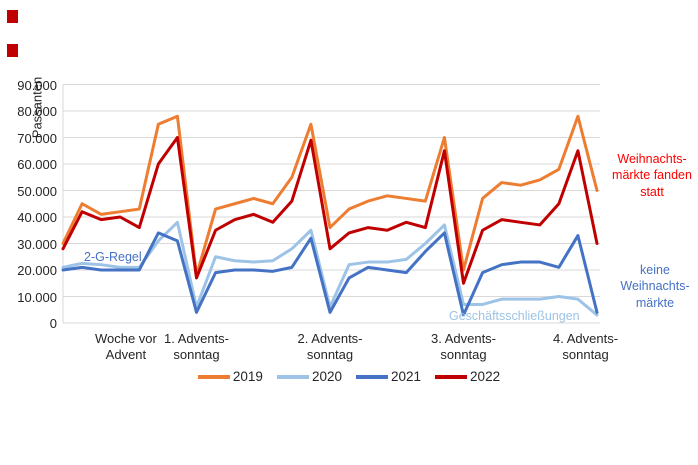  I want to click on legend-item-2022: 2022, so click(467, 376).